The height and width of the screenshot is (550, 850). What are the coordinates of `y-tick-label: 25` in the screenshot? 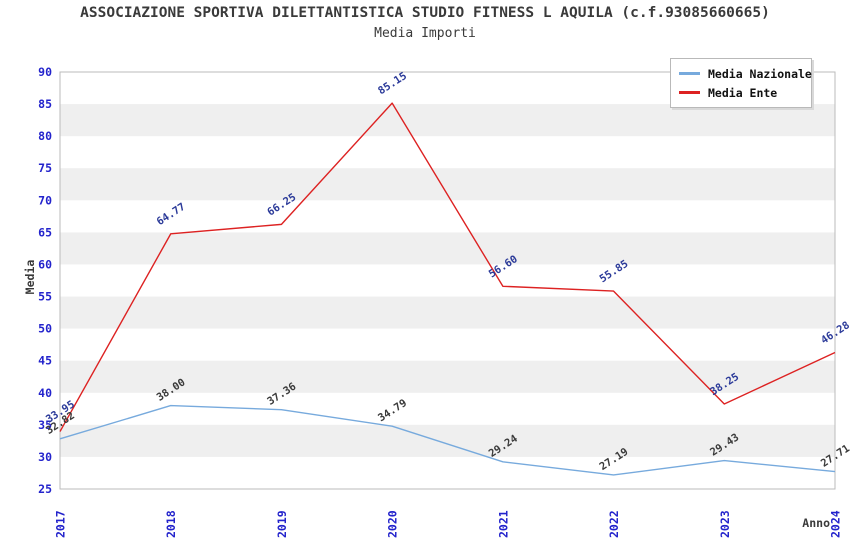 It's located at (45, 489).